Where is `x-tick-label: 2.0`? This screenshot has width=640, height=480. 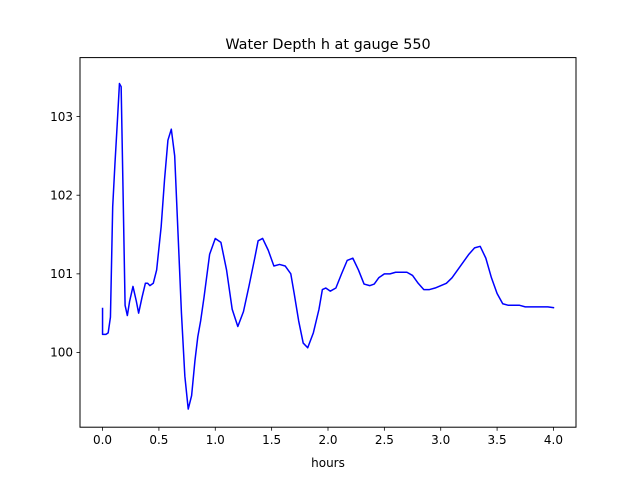 x-tick-label: 2.0 is located at coordinates (327, 440).